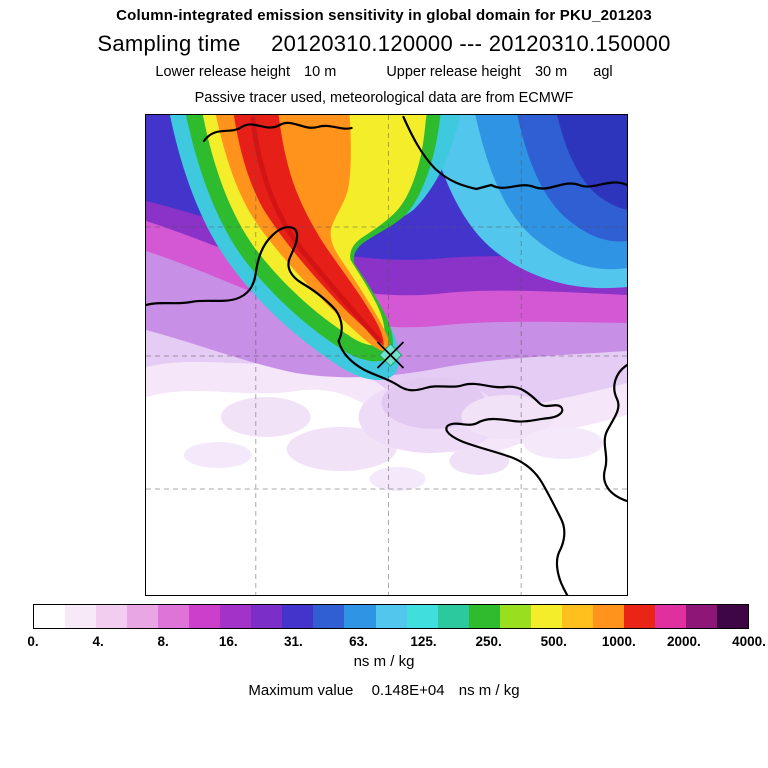 The height and width of the screenshot is (768, 768). Describe the element at coordinates (390, 355) in the screenshot. I see `source-marker` at that location.